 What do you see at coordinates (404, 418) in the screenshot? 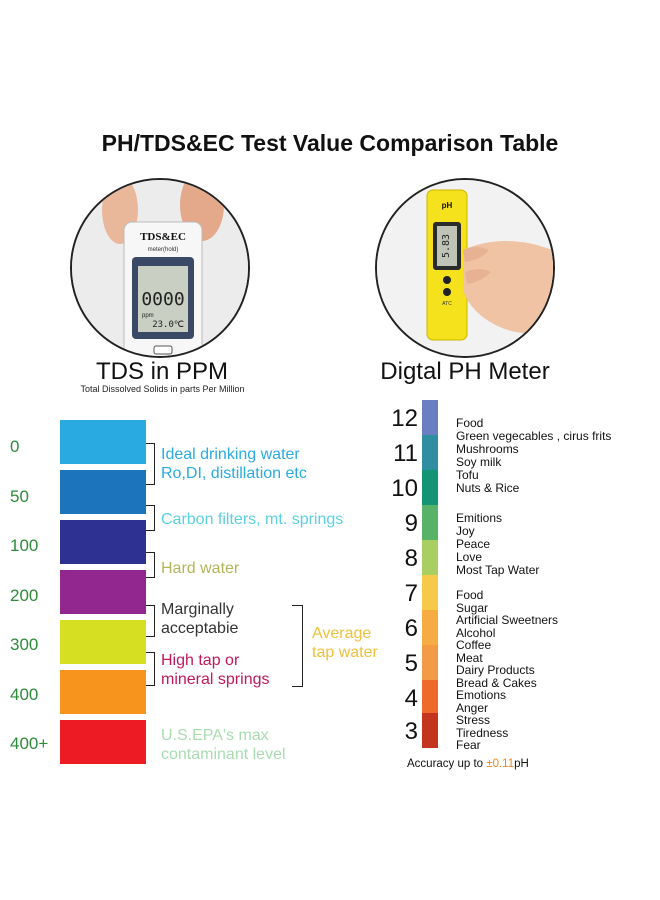
I see `ph-scale-number: 12` at bounding box center [404, 418].